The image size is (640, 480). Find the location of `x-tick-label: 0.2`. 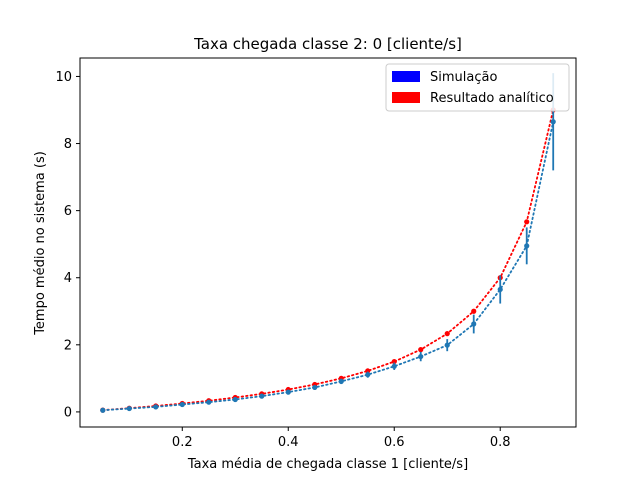

x-tick-label: 0.2 is located at coordinates (182, 442).